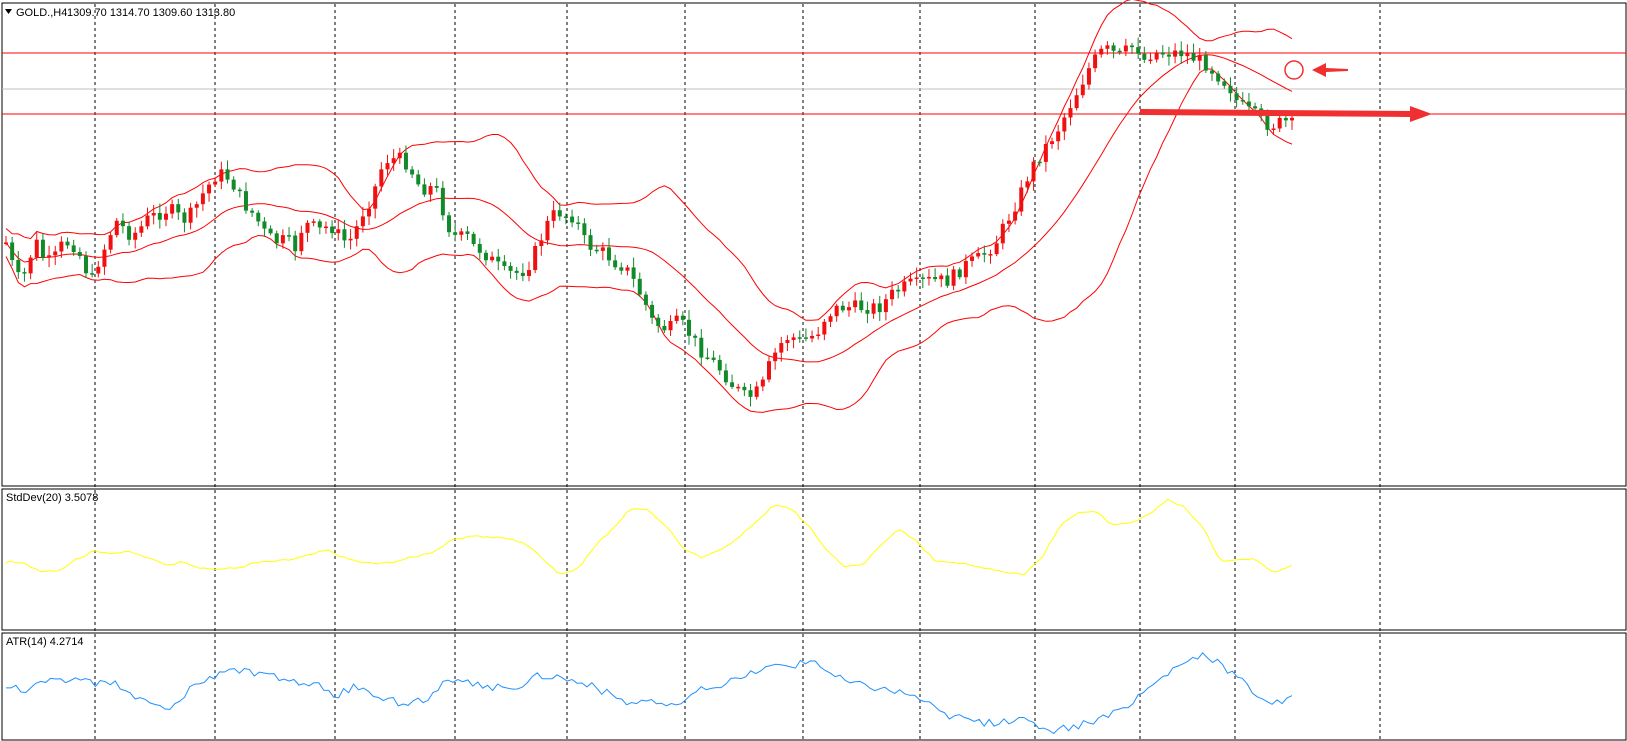 The height and width of the screenshot is (741, 1627). Describe the element at coordinates (1286, 91) in the screenshot. I see `annotations` at that location.